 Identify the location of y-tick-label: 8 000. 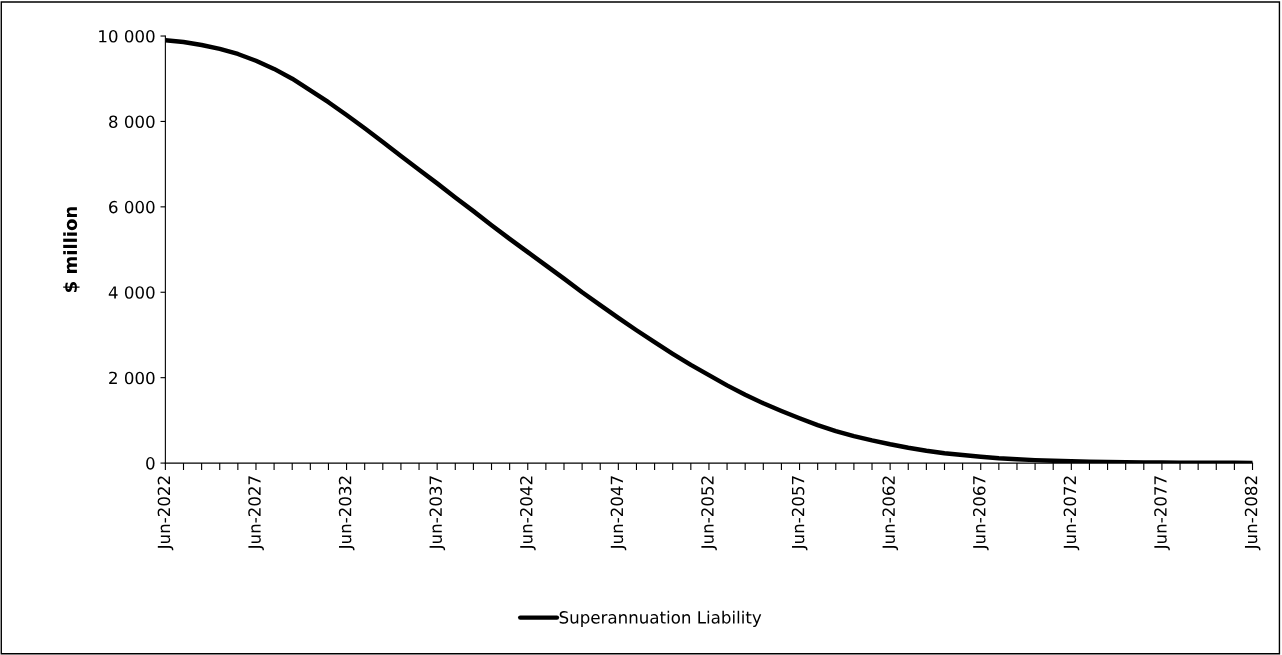
(132, 122).